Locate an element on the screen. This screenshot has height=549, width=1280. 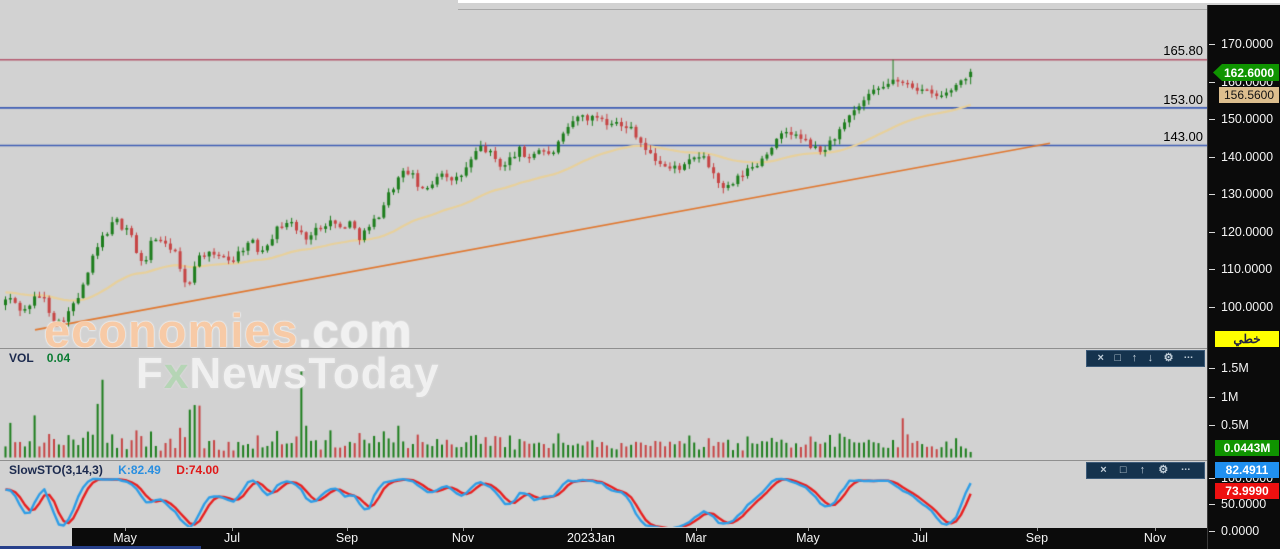
axis-tick: 100.0000 is located at coordinates (1244, 307).